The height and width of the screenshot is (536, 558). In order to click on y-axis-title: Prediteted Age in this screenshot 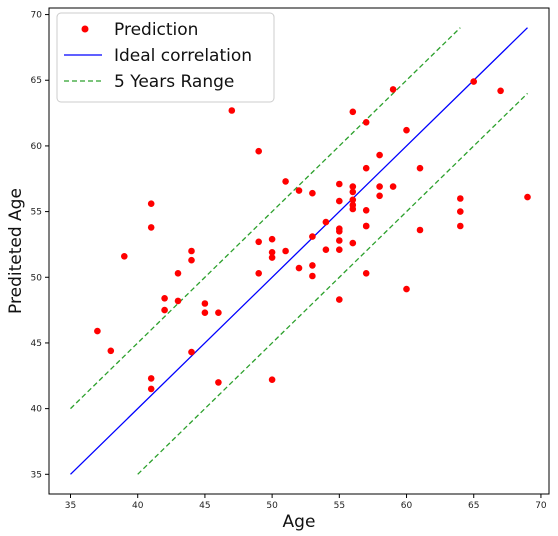, I will do `click(16, 251)`.